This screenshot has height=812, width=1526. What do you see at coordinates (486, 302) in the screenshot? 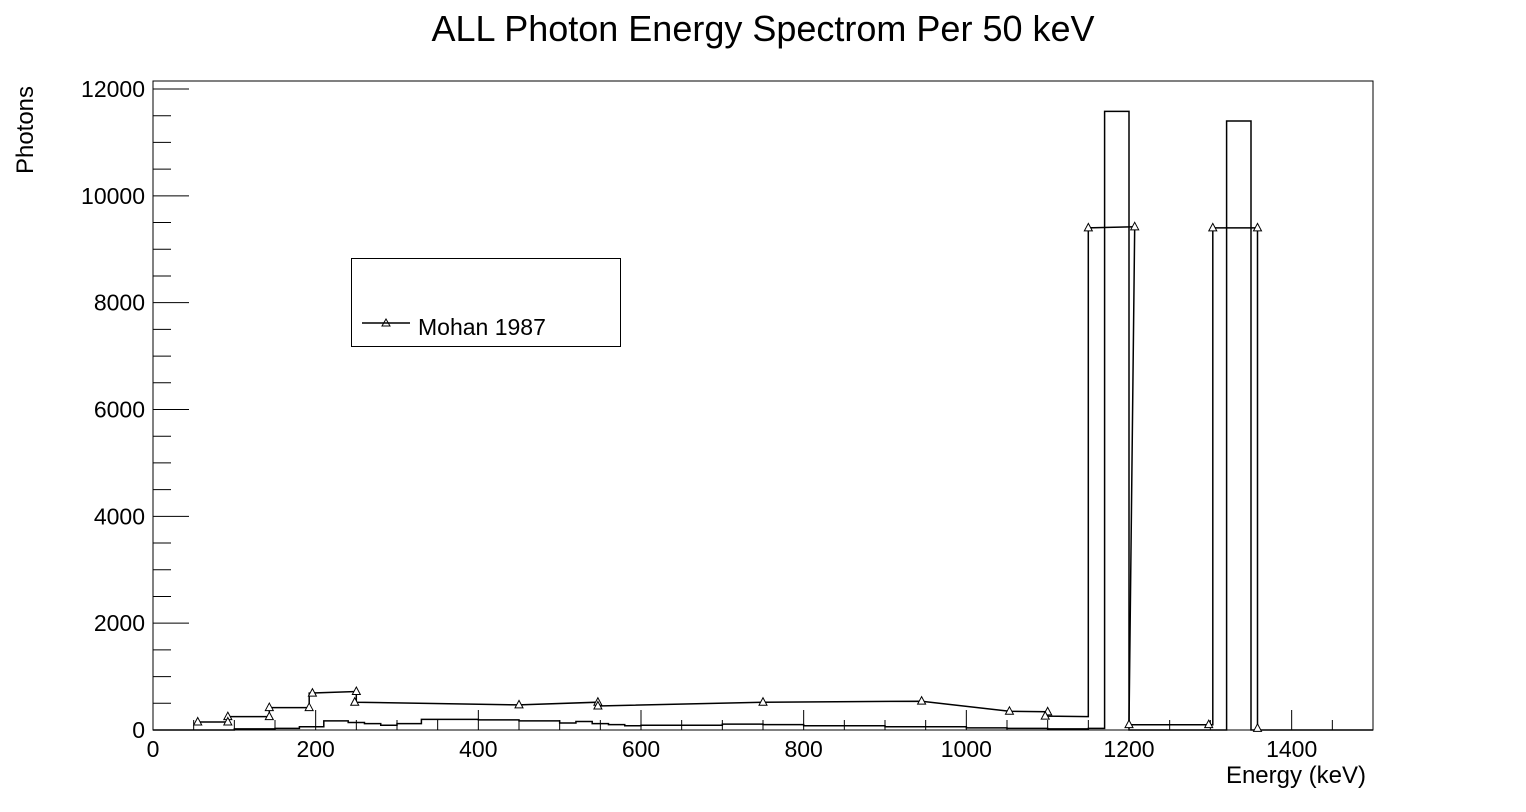
I see `legend: Mohan 1987` at bounding box center [486, 302].